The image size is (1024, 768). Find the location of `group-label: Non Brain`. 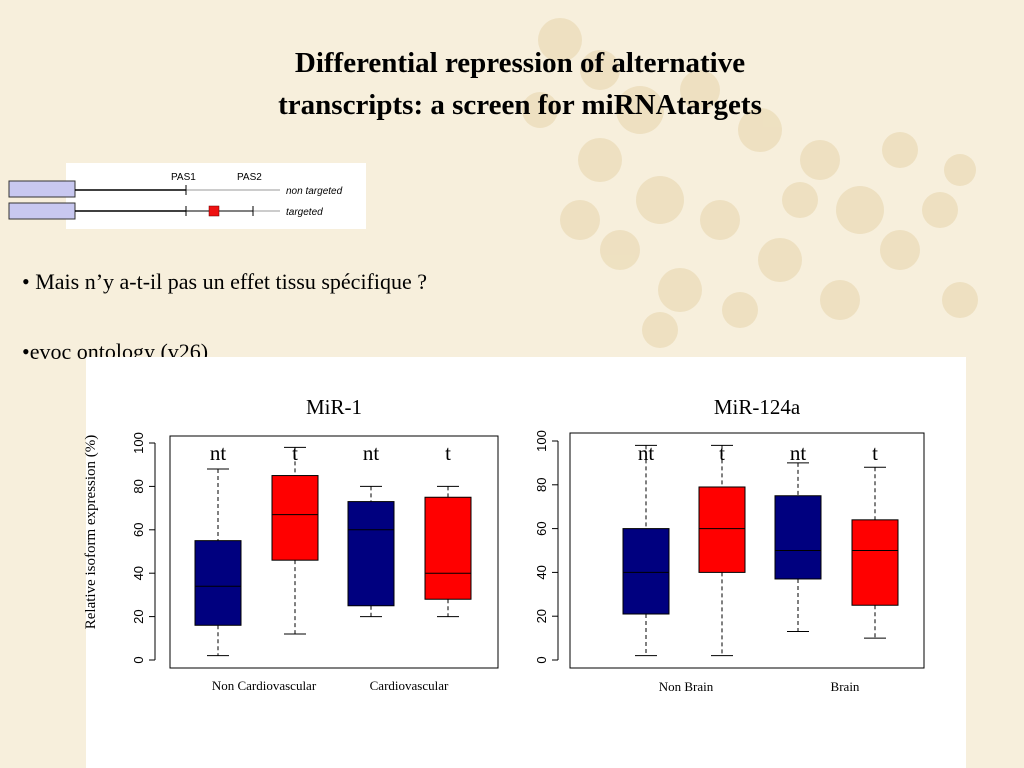

group-label: Non Brain is located at coordinates (686, 686).